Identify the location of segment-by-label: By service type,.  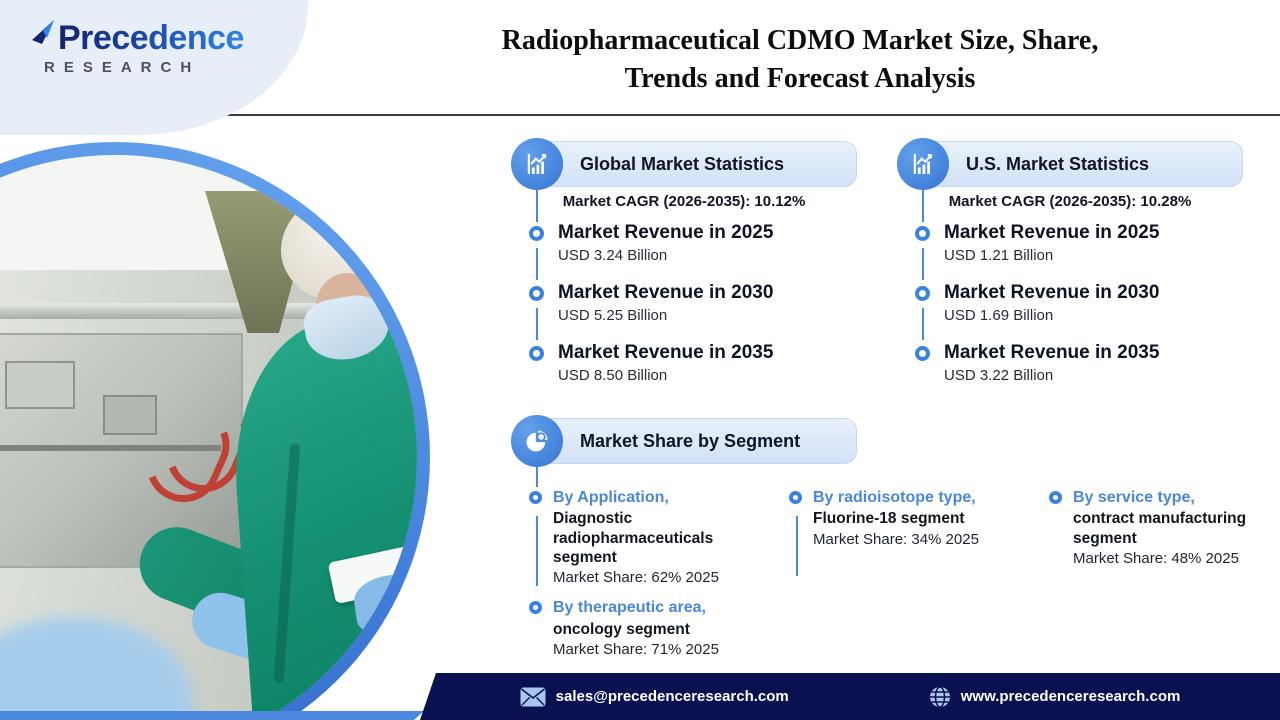
(1134, 497).